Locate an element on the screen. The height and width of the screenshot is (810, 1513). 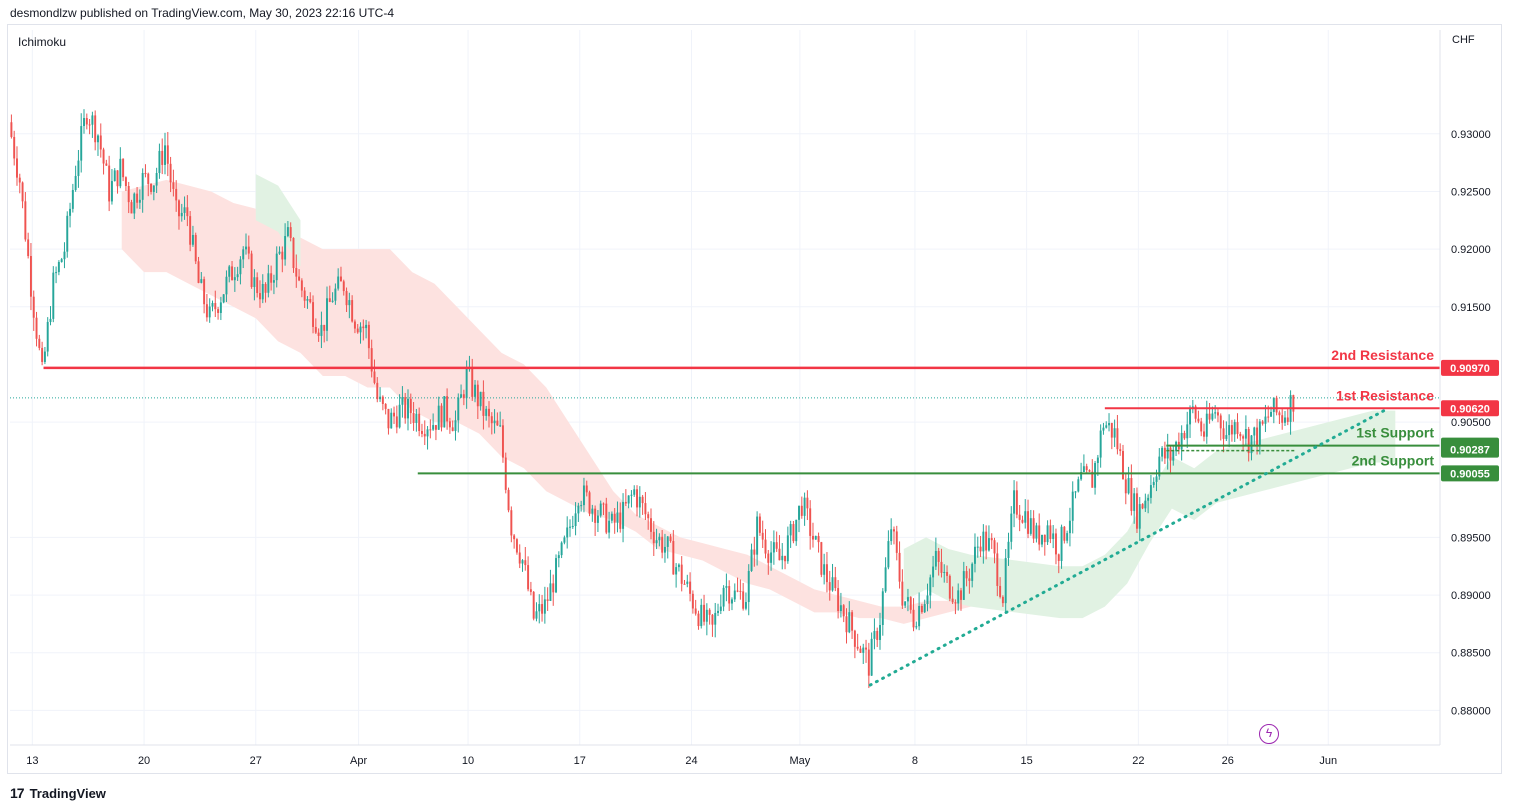
footer-brand: 17 TradingView is located at coordinates (58, 793).